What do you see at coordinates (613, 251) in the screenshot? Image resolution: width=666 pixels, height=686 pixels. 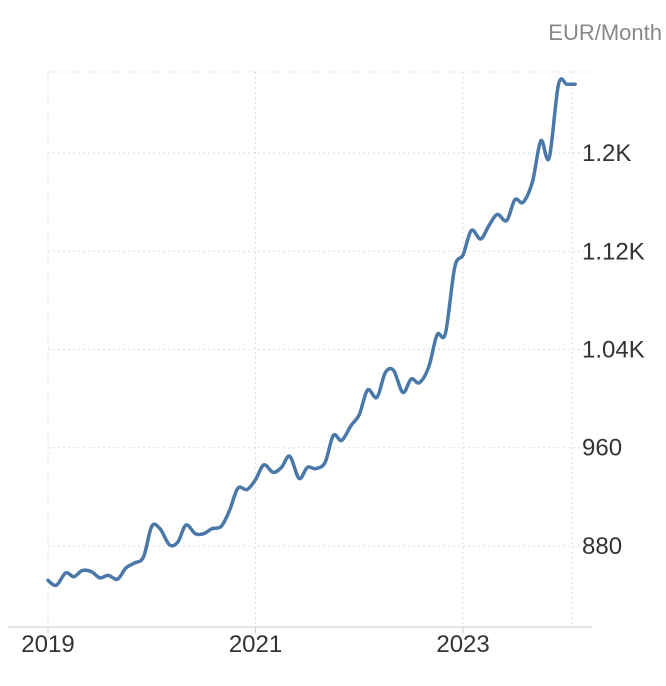 I see `y-tick-label: 1.12K` at bounding box center [613, 251].